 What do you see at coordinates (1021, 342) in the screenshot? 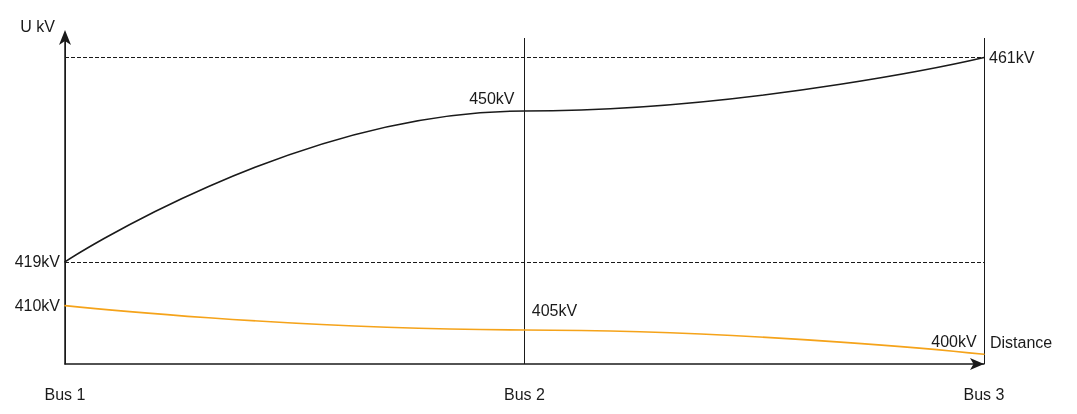
I see `x-axis-title: Distance` at bounding box center [1021, 342].